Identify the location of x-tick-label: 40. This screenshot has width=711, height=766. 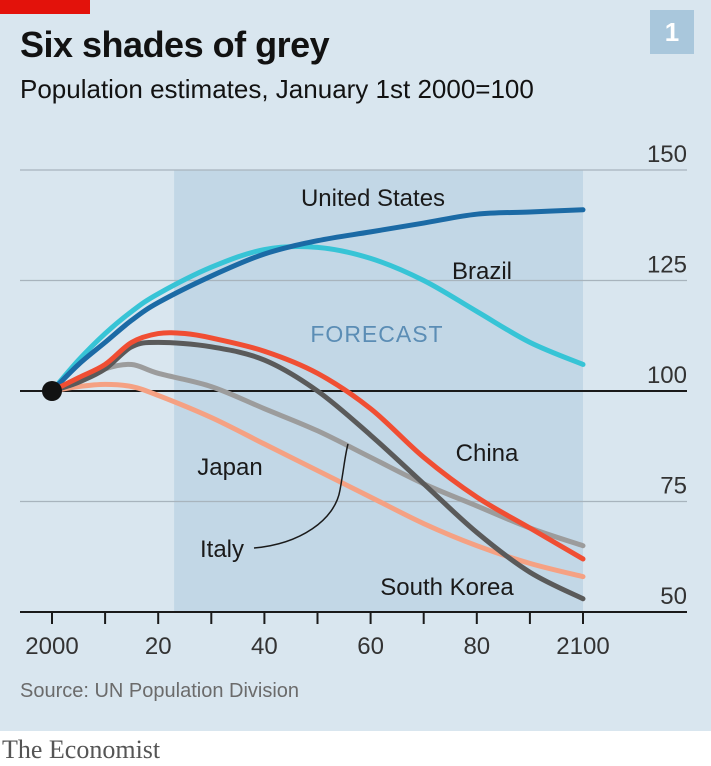
(264, 646).